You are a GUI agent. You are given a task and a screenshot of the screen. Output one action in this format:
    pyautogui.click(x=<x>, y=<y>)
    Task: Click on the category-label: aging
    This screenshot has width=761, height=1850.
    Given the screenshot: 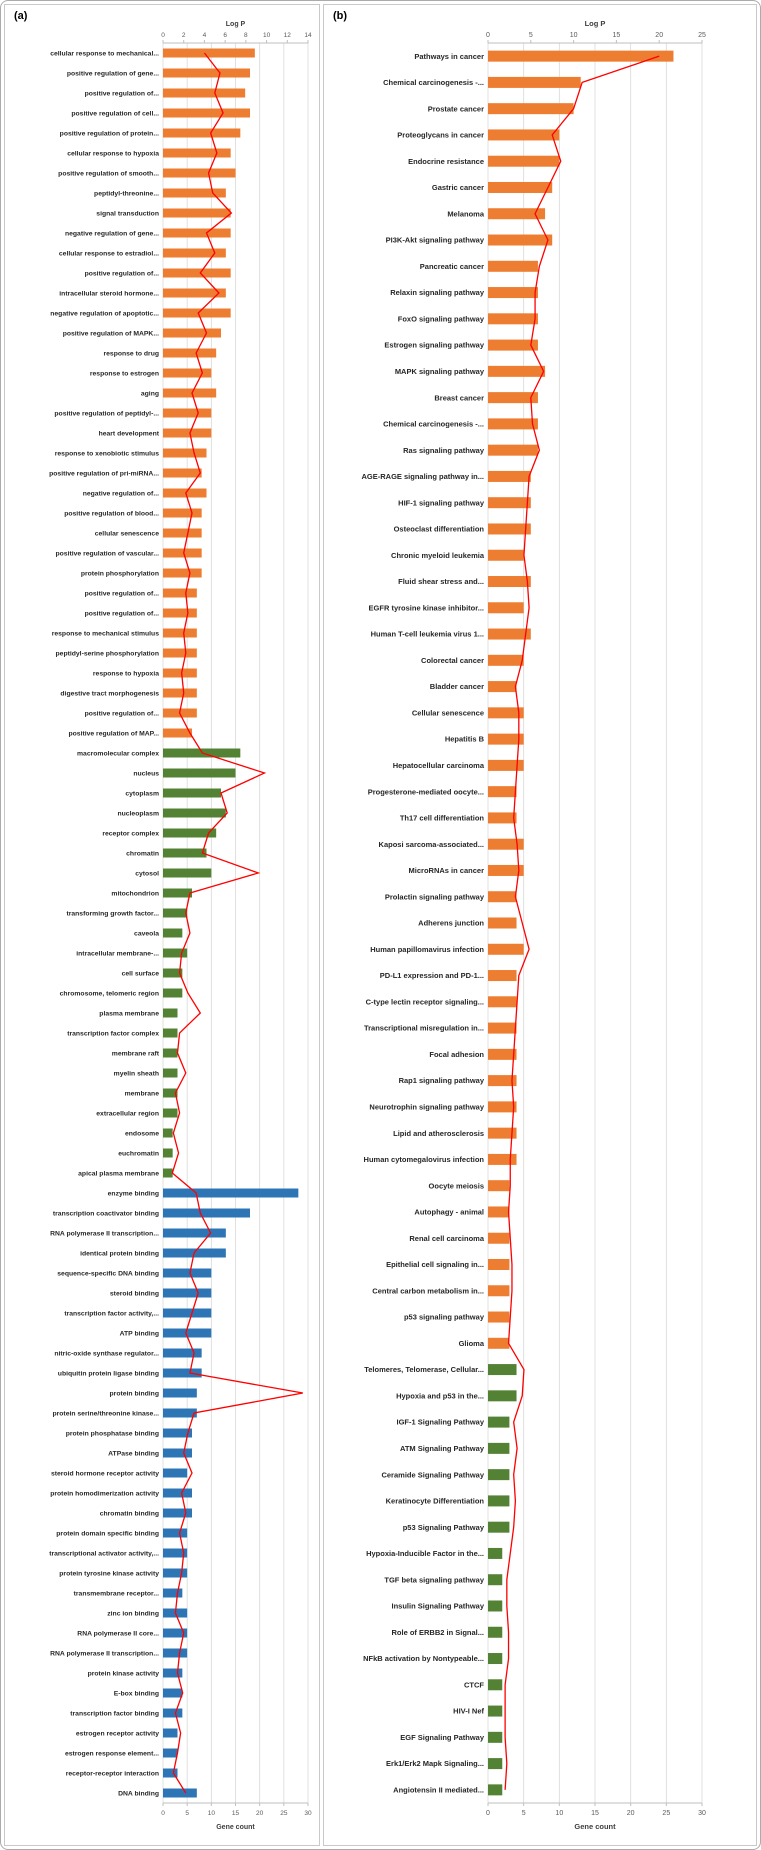 What is the action you would take?
    pyautogui.click(x=150, y=393)
    